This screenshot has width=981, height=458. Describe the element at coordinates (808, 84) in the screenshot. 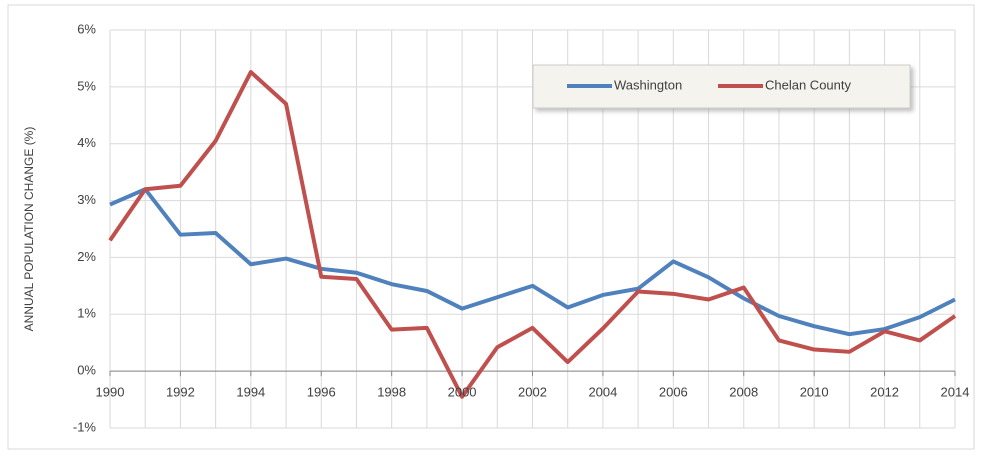

I see `legend-label: Chelan County` at that location.